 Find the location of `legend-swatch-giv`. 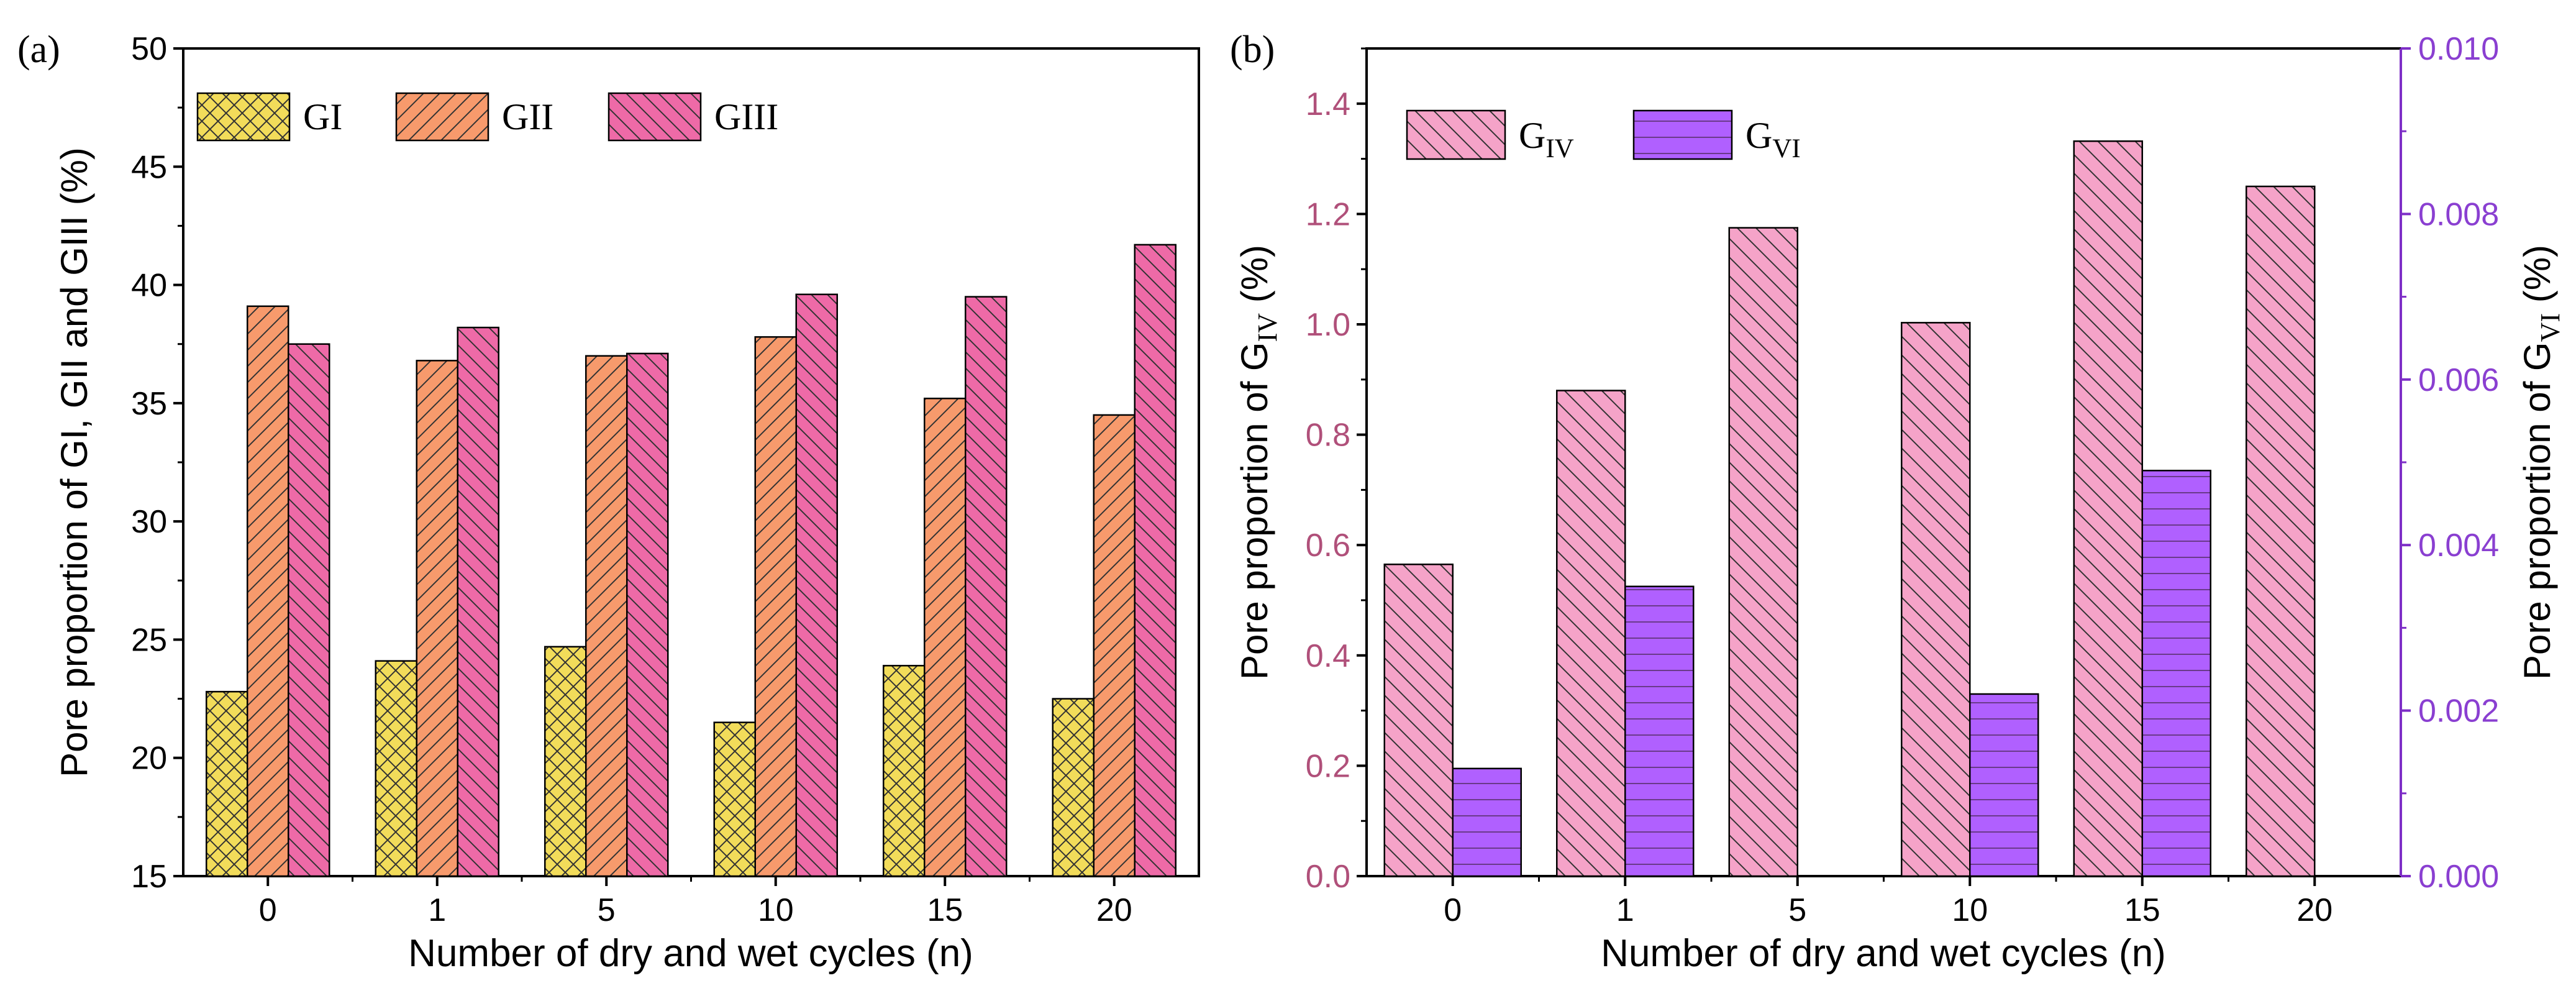

legend-swatch-giv is located at coordinates (1456, 134).